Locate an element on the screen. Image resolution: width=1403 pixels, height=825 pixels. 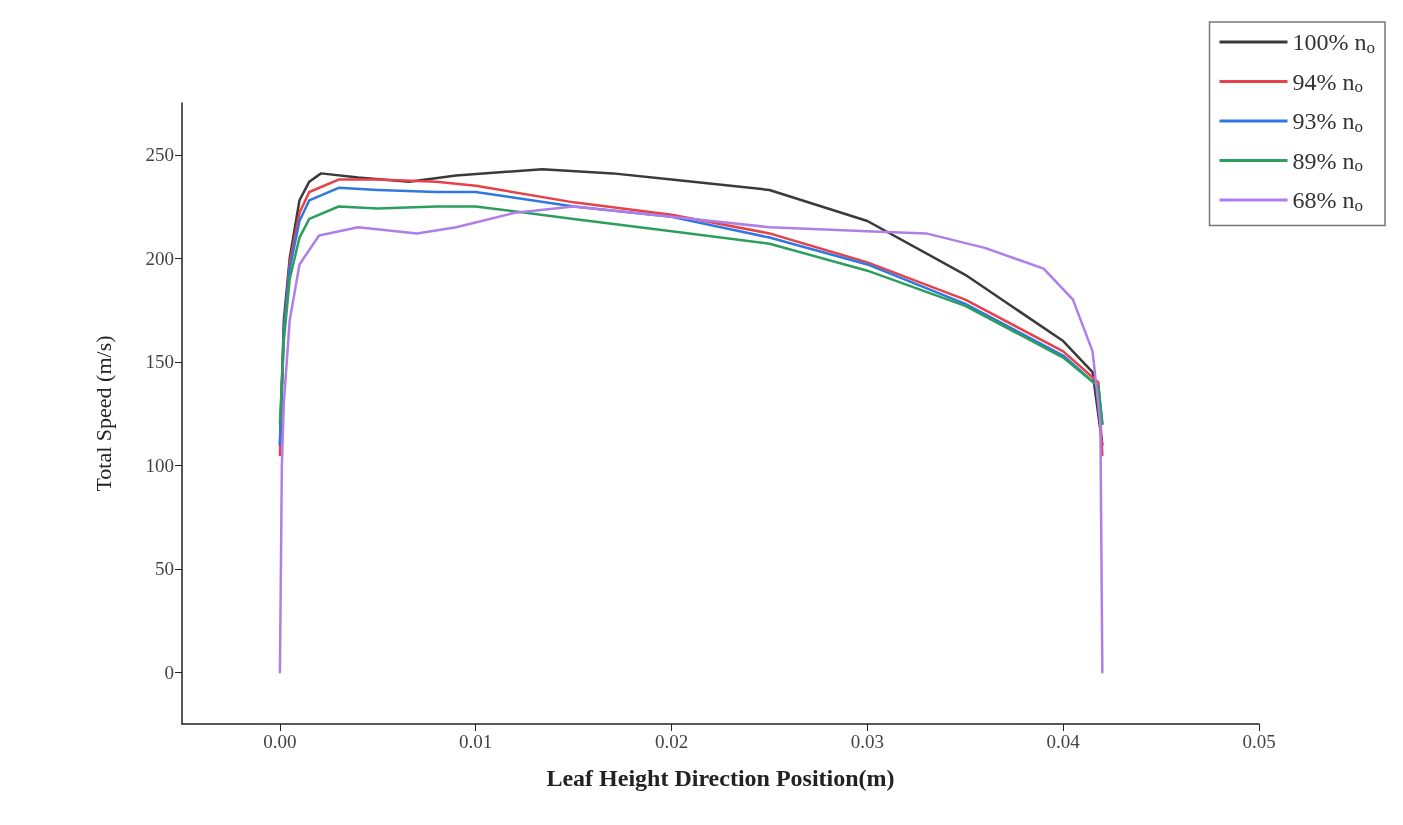
y-axis-title: Total Speed (m/s) is located at coordinates (103, 413).